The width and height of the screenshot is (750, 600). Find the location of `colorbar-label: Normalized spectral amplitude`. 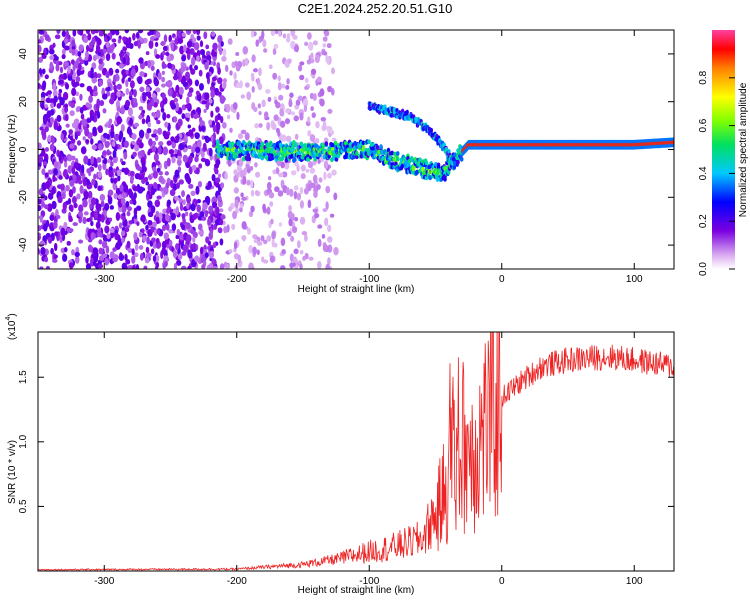

colorbar-label: Normalized spectral amplitude is located at coordinates (743, 149).